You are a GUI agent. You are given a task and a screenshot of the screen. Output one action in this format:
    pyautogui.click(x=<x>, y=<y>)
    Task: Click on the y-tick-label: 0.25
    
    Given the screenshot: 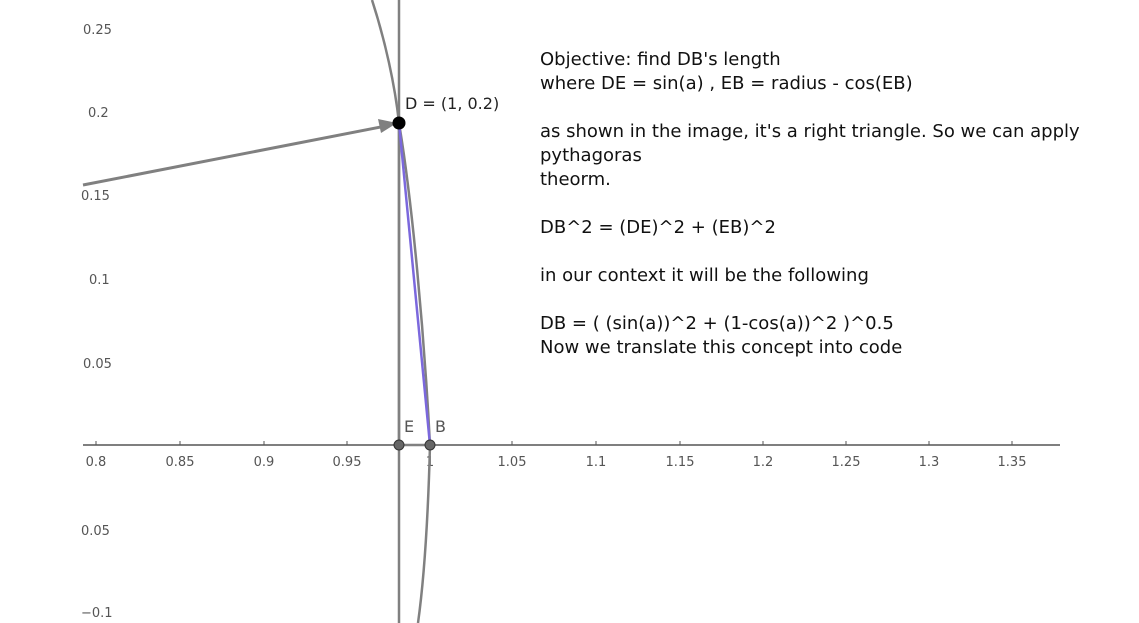 What is the action you would take?
    pyautogui.click(x=97, y=30)
    